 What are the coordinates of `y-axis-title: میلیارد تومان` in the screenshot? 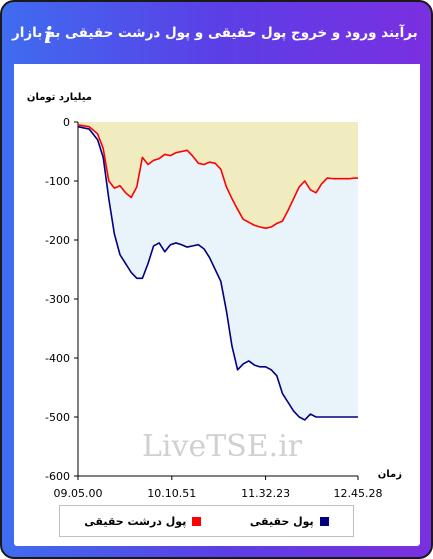 It's located at (59, 97).